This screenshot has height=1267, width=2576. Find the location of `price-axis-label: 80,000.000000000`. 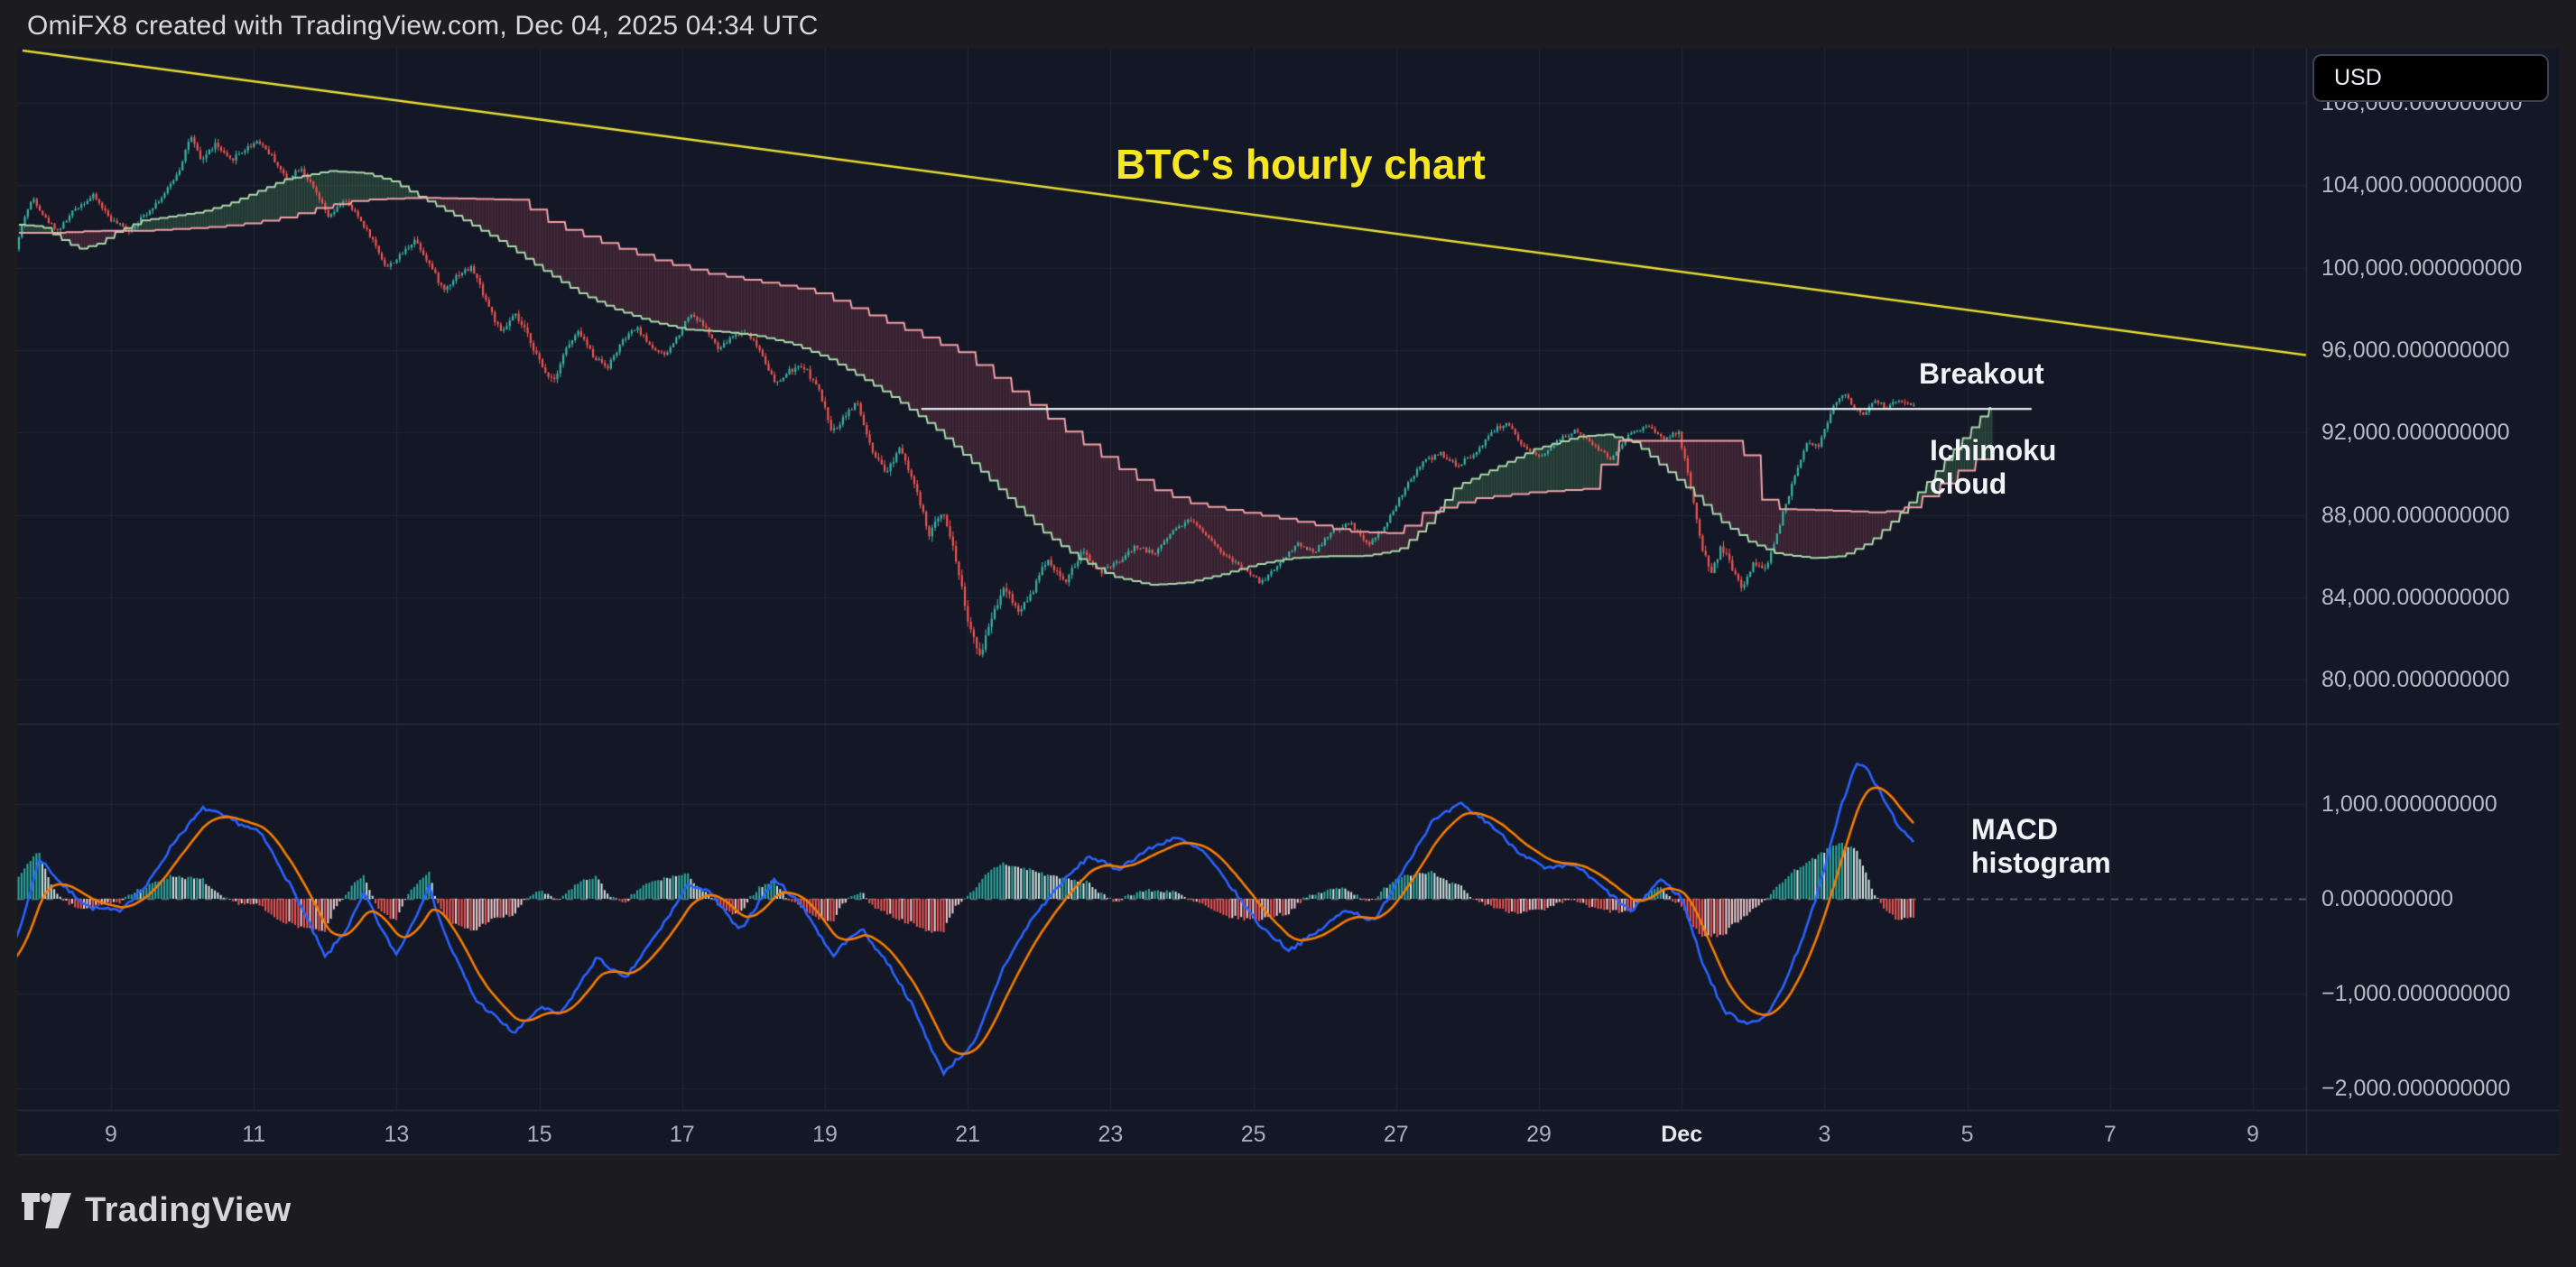

price-axis-label: 80,000.000000000 is located at coordinates (2415, 680).